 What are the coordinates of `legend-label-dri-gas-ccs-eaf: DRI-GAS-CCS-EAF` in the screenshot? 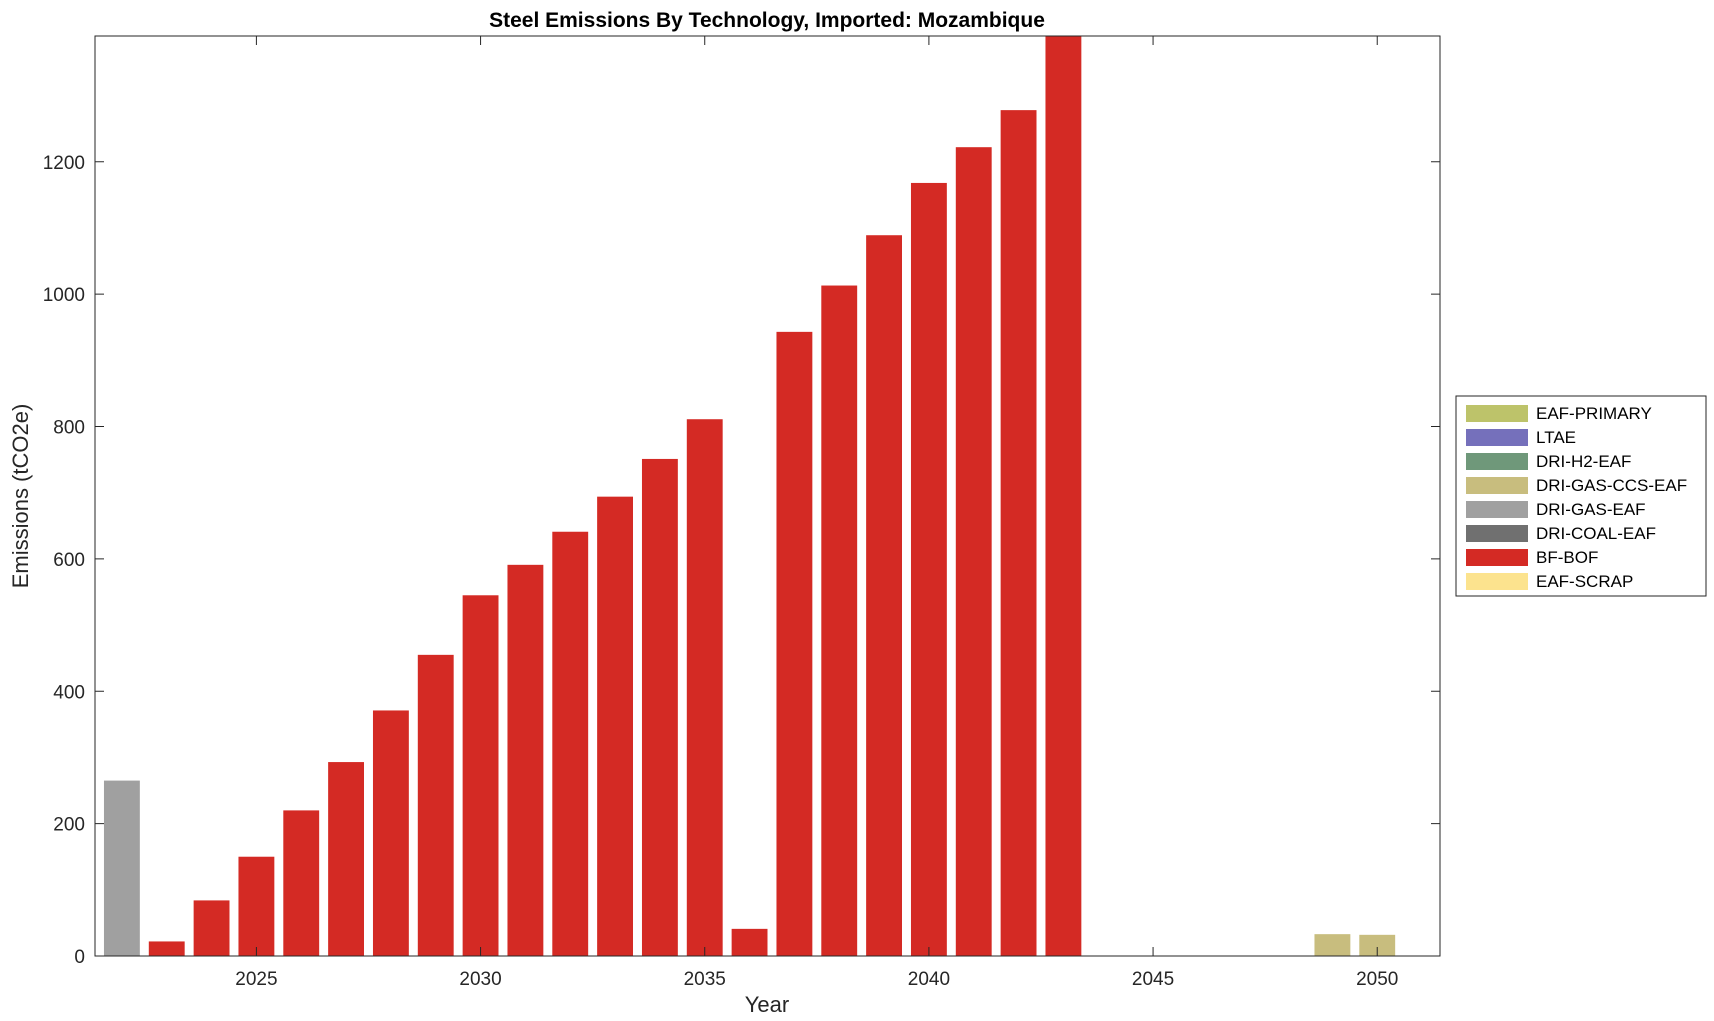 It's located at (1611, 485).